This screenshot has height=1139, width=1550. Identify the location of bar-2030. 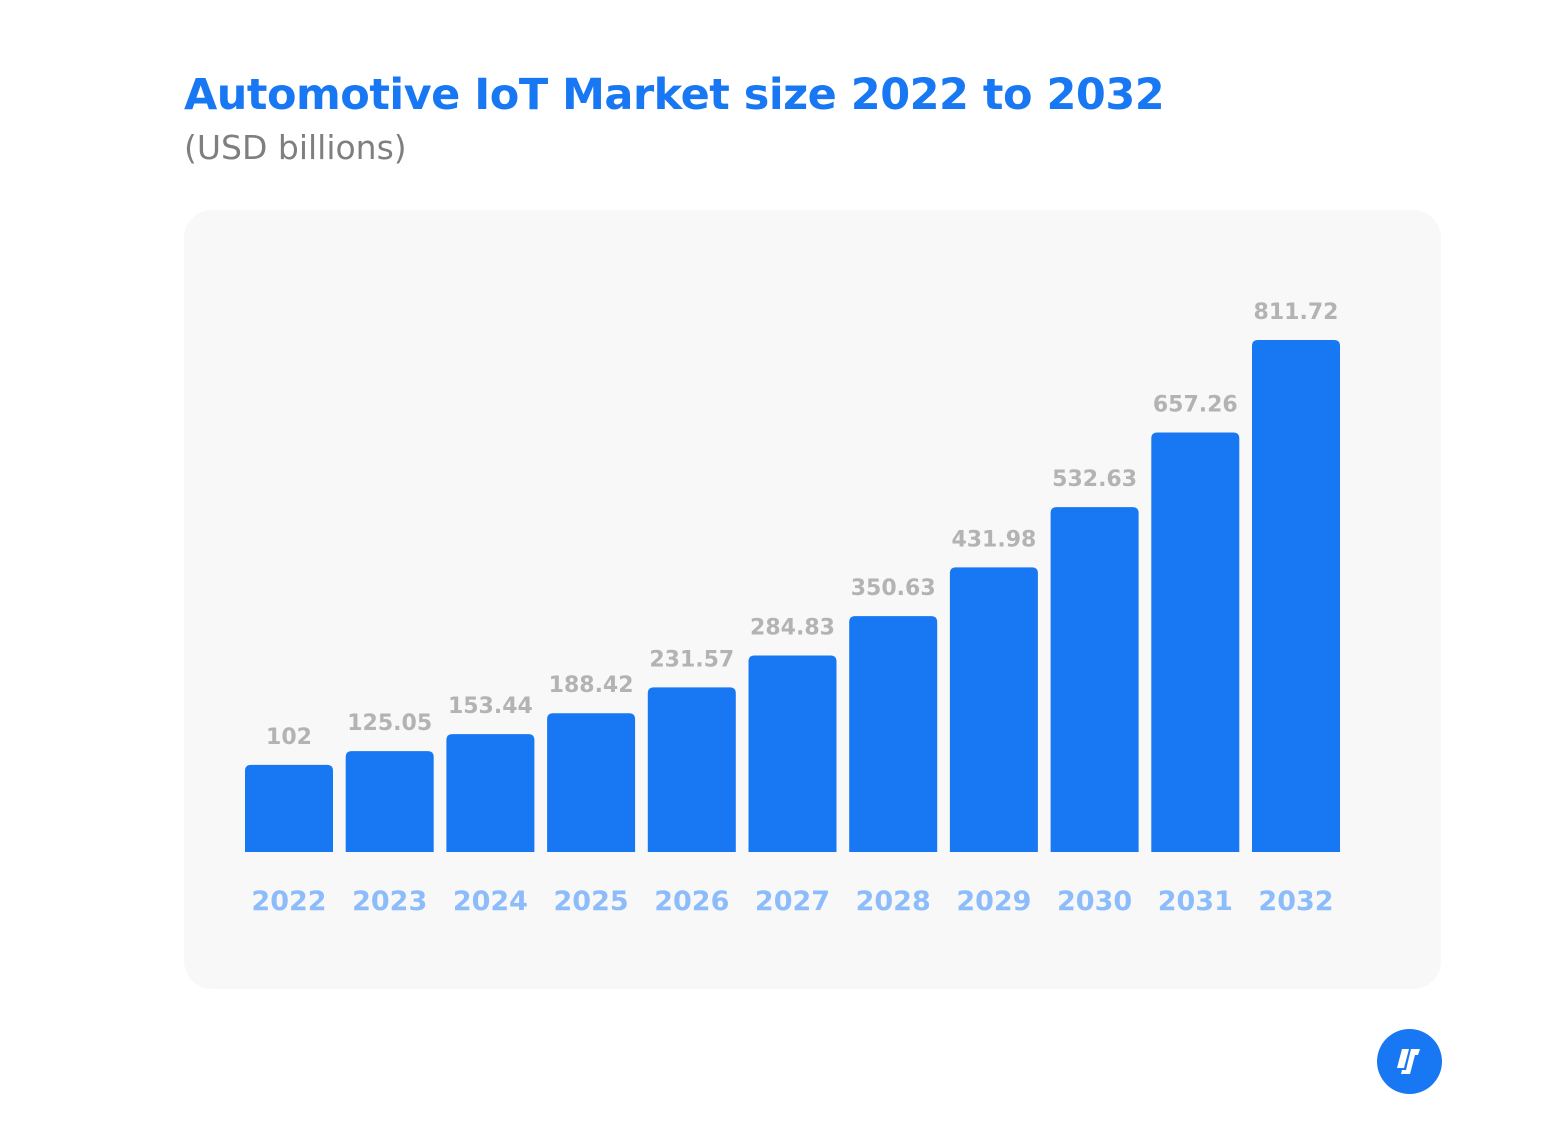
(1094, 679).